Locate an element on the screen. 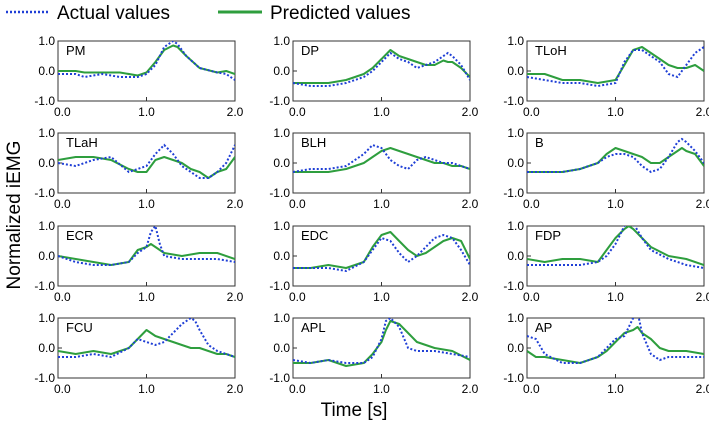 The width and height of the screenshot is (709, 427). panel-title: BLH is located at coordinates (313, 142).